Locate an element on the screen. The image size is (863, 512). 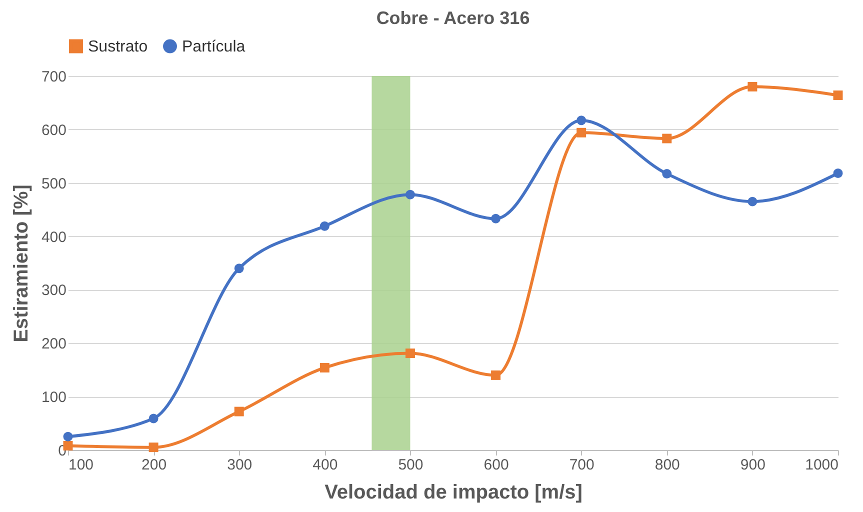
legend-label: Partícula is located at coordinates (214, 47).